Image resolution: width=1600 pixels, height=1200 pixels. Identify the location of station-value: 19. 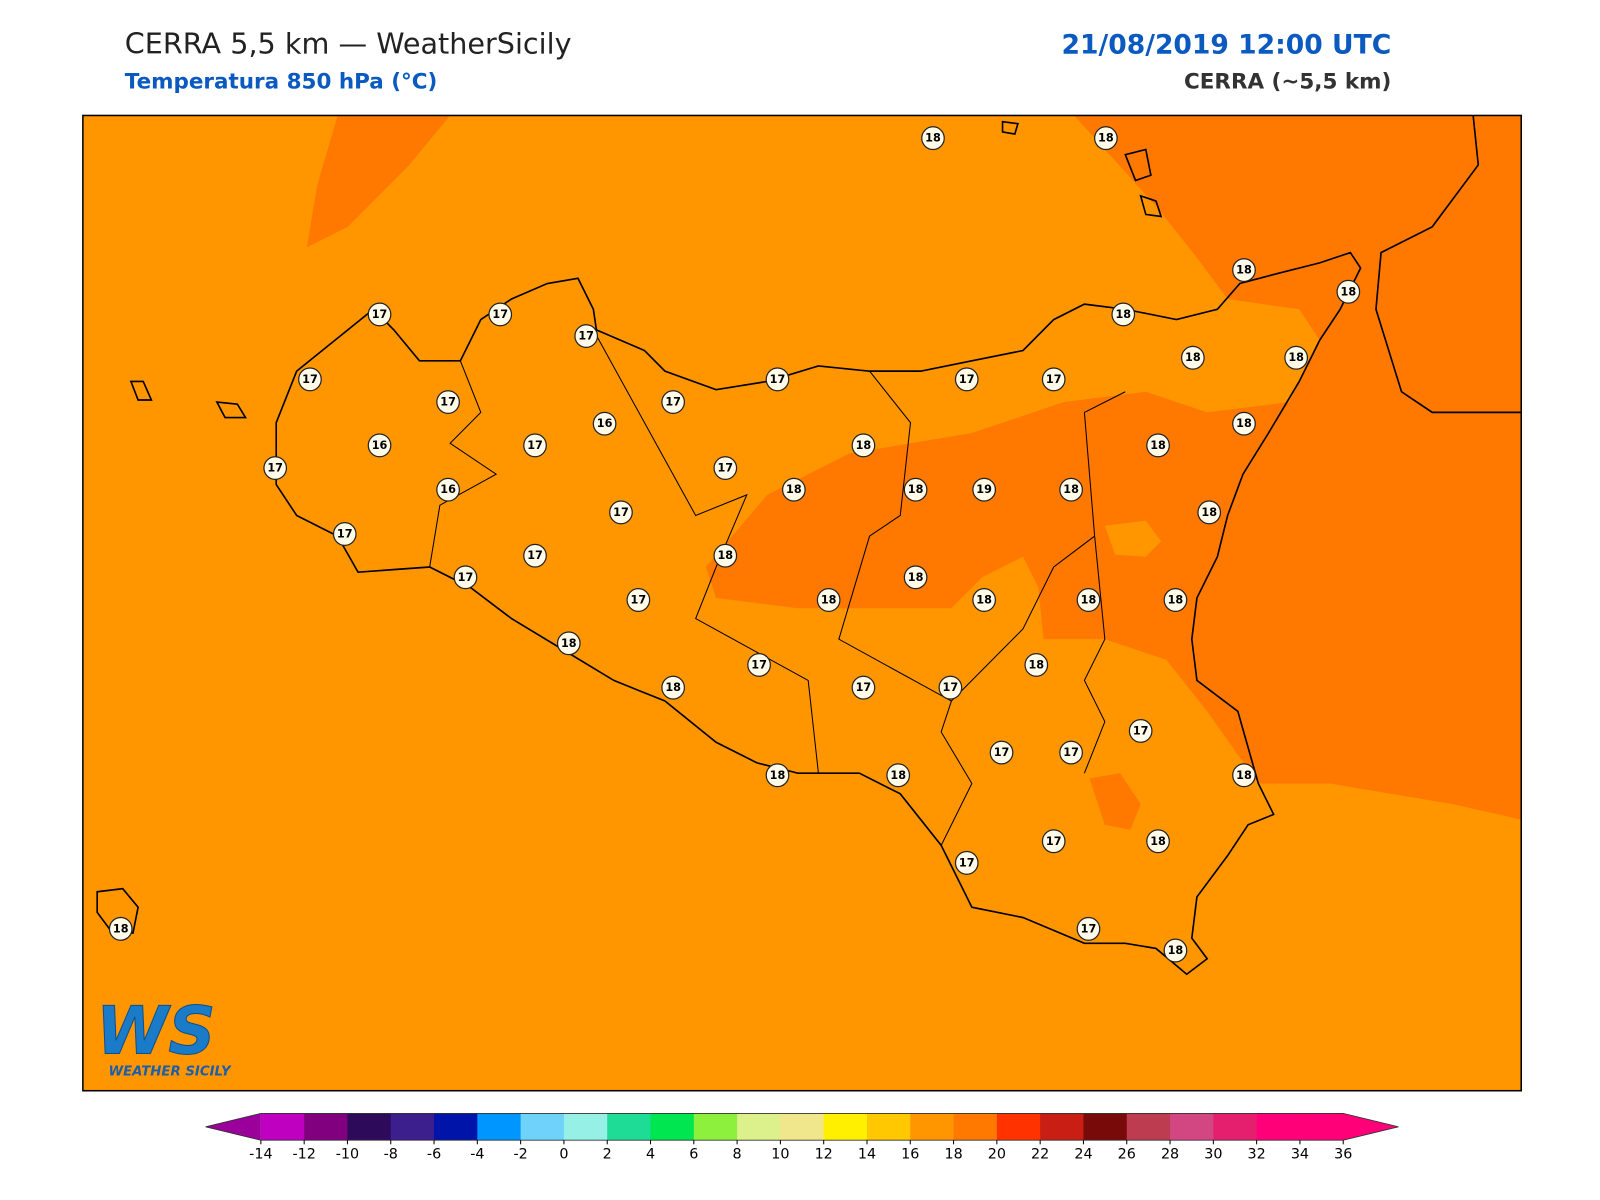
(984, 489).